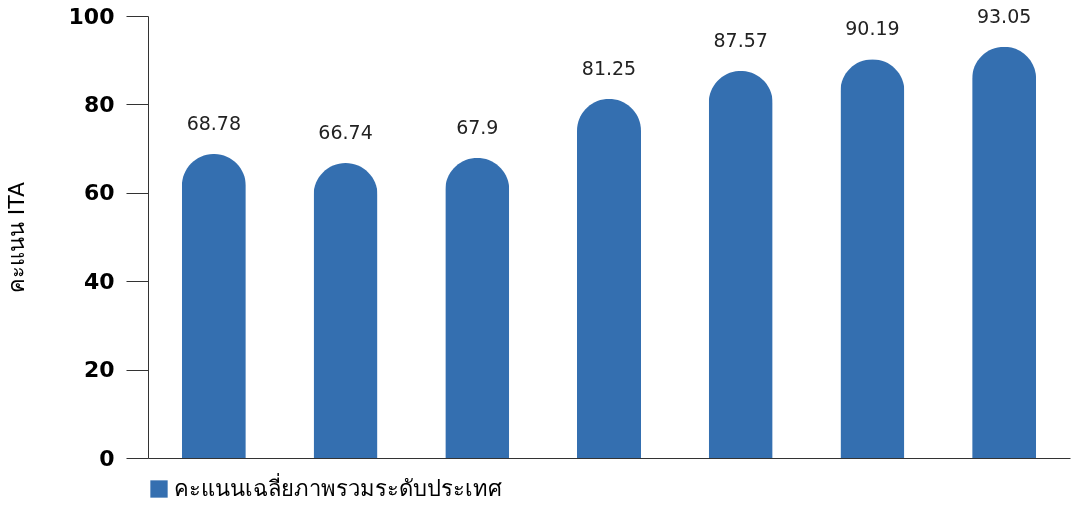 This screenshot has height=514, width=1085. What do you see at coordinates (107, 458) in the screenshot?
I see `y-tick-label: 0` at bounding box center [107, 458].